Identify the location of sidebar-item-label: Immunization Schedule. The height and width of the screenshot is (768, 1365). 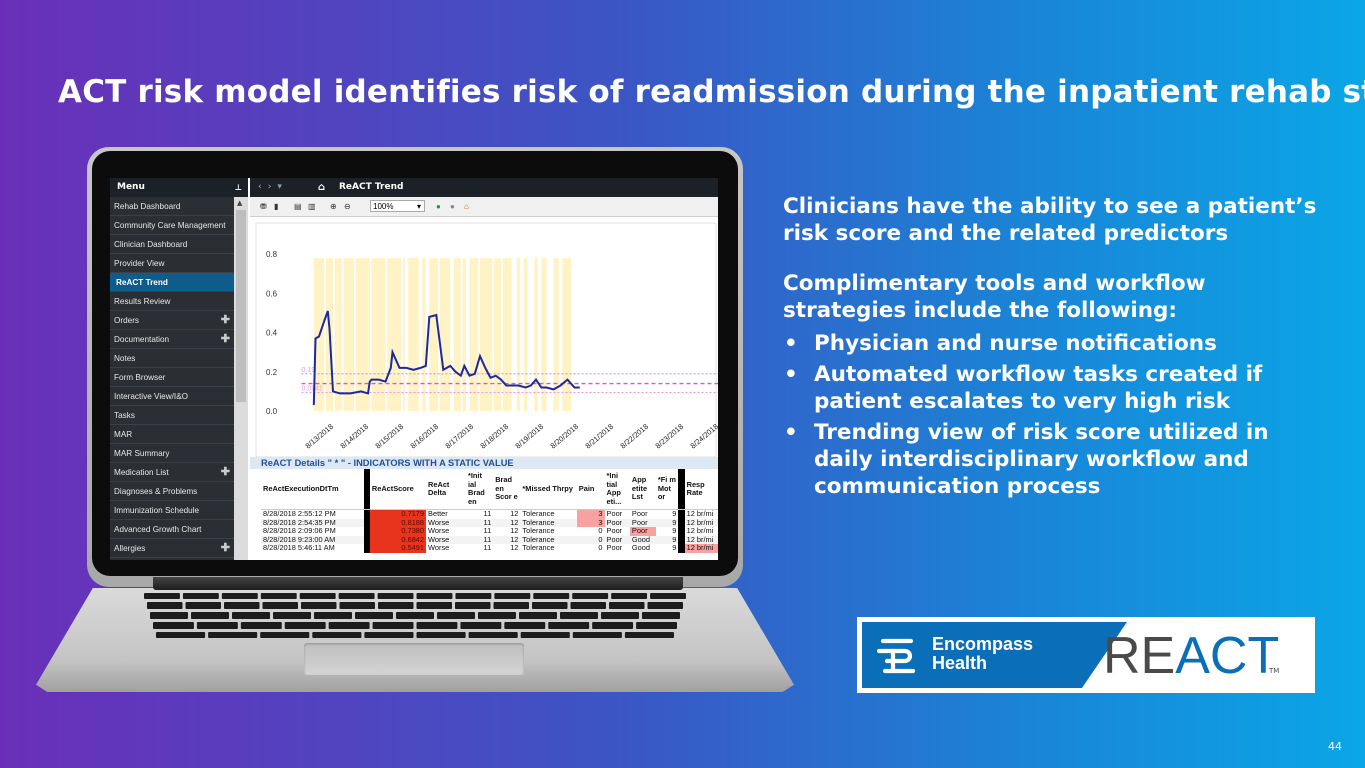
(157, 510).